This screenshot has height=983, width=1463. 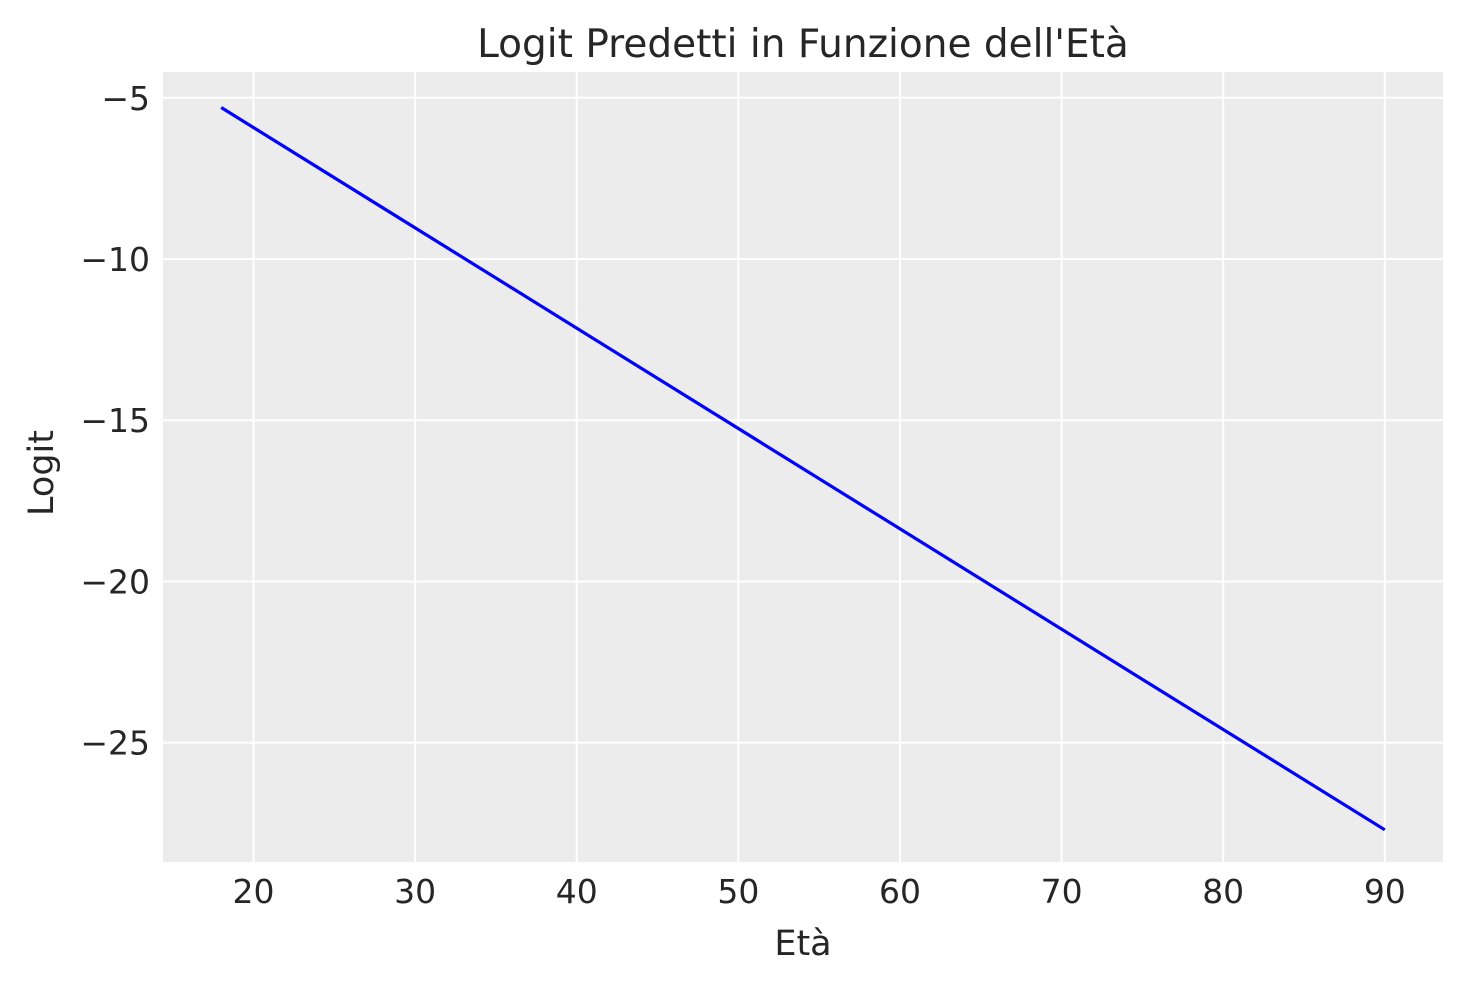 What do you see at coordinates (802, 944) in the screenshot?
I see `x-axis-label: Età` at bounding box center [802, 944].